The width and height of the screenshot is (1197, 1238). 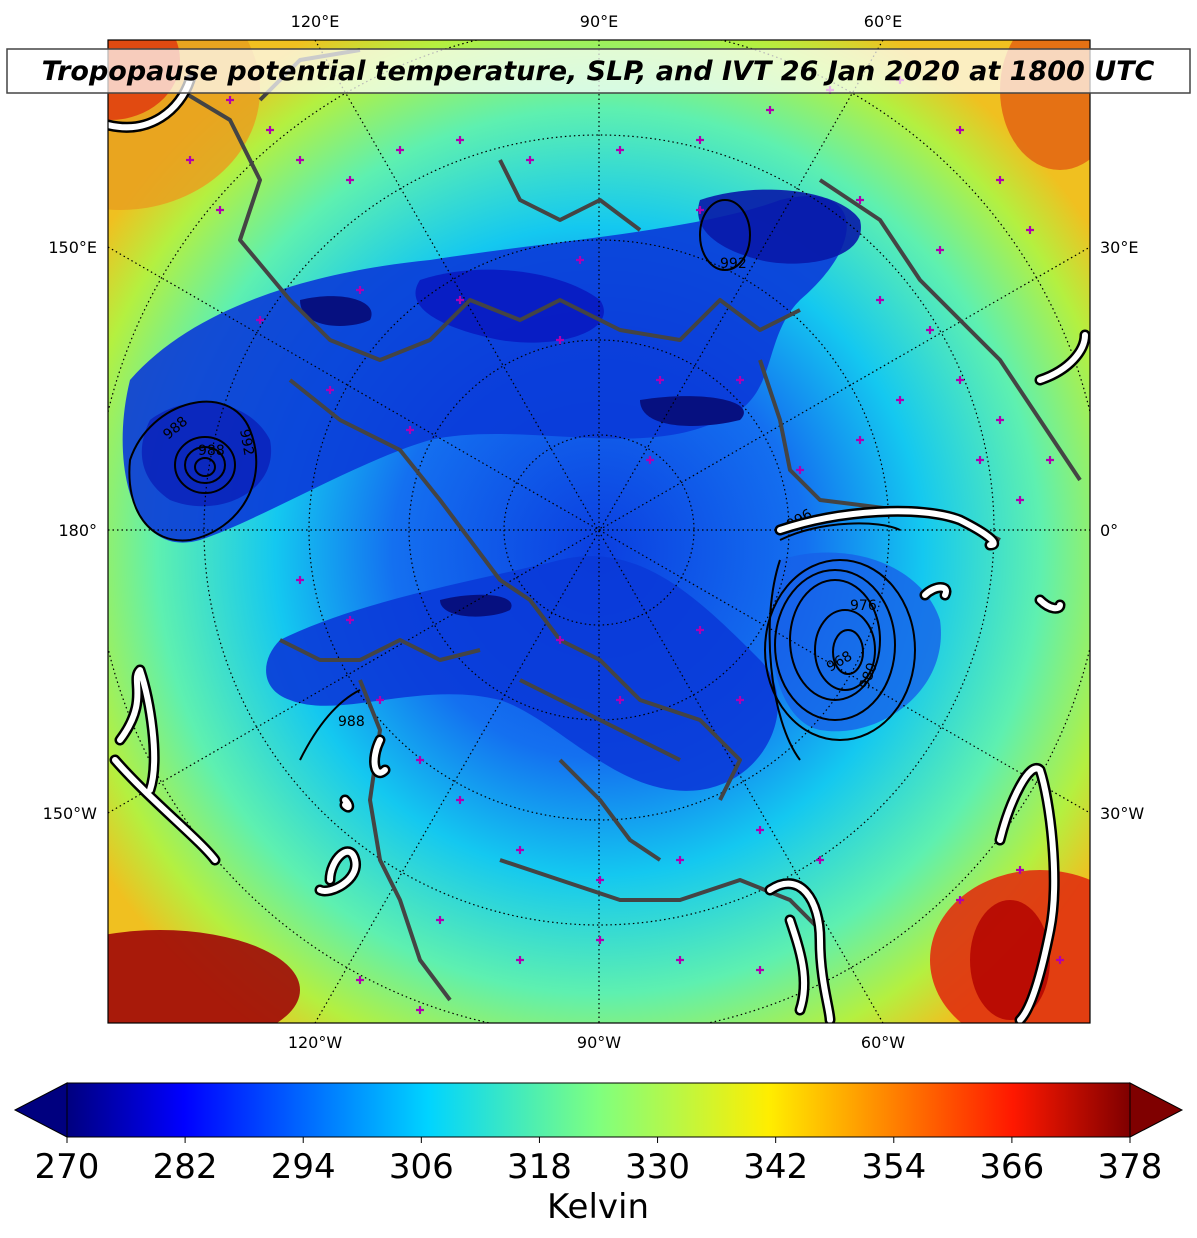 What do you see at coordinates (657, 1167) in the screenshot?
I see `colorbar-tick-label: 330` at bounding box center [657, 1167].